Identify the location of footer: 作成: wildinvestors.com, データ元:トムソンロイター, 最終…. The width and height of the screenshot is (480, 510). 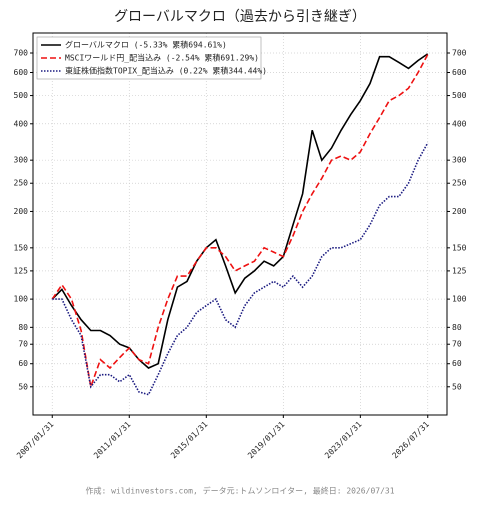
(239, 491).